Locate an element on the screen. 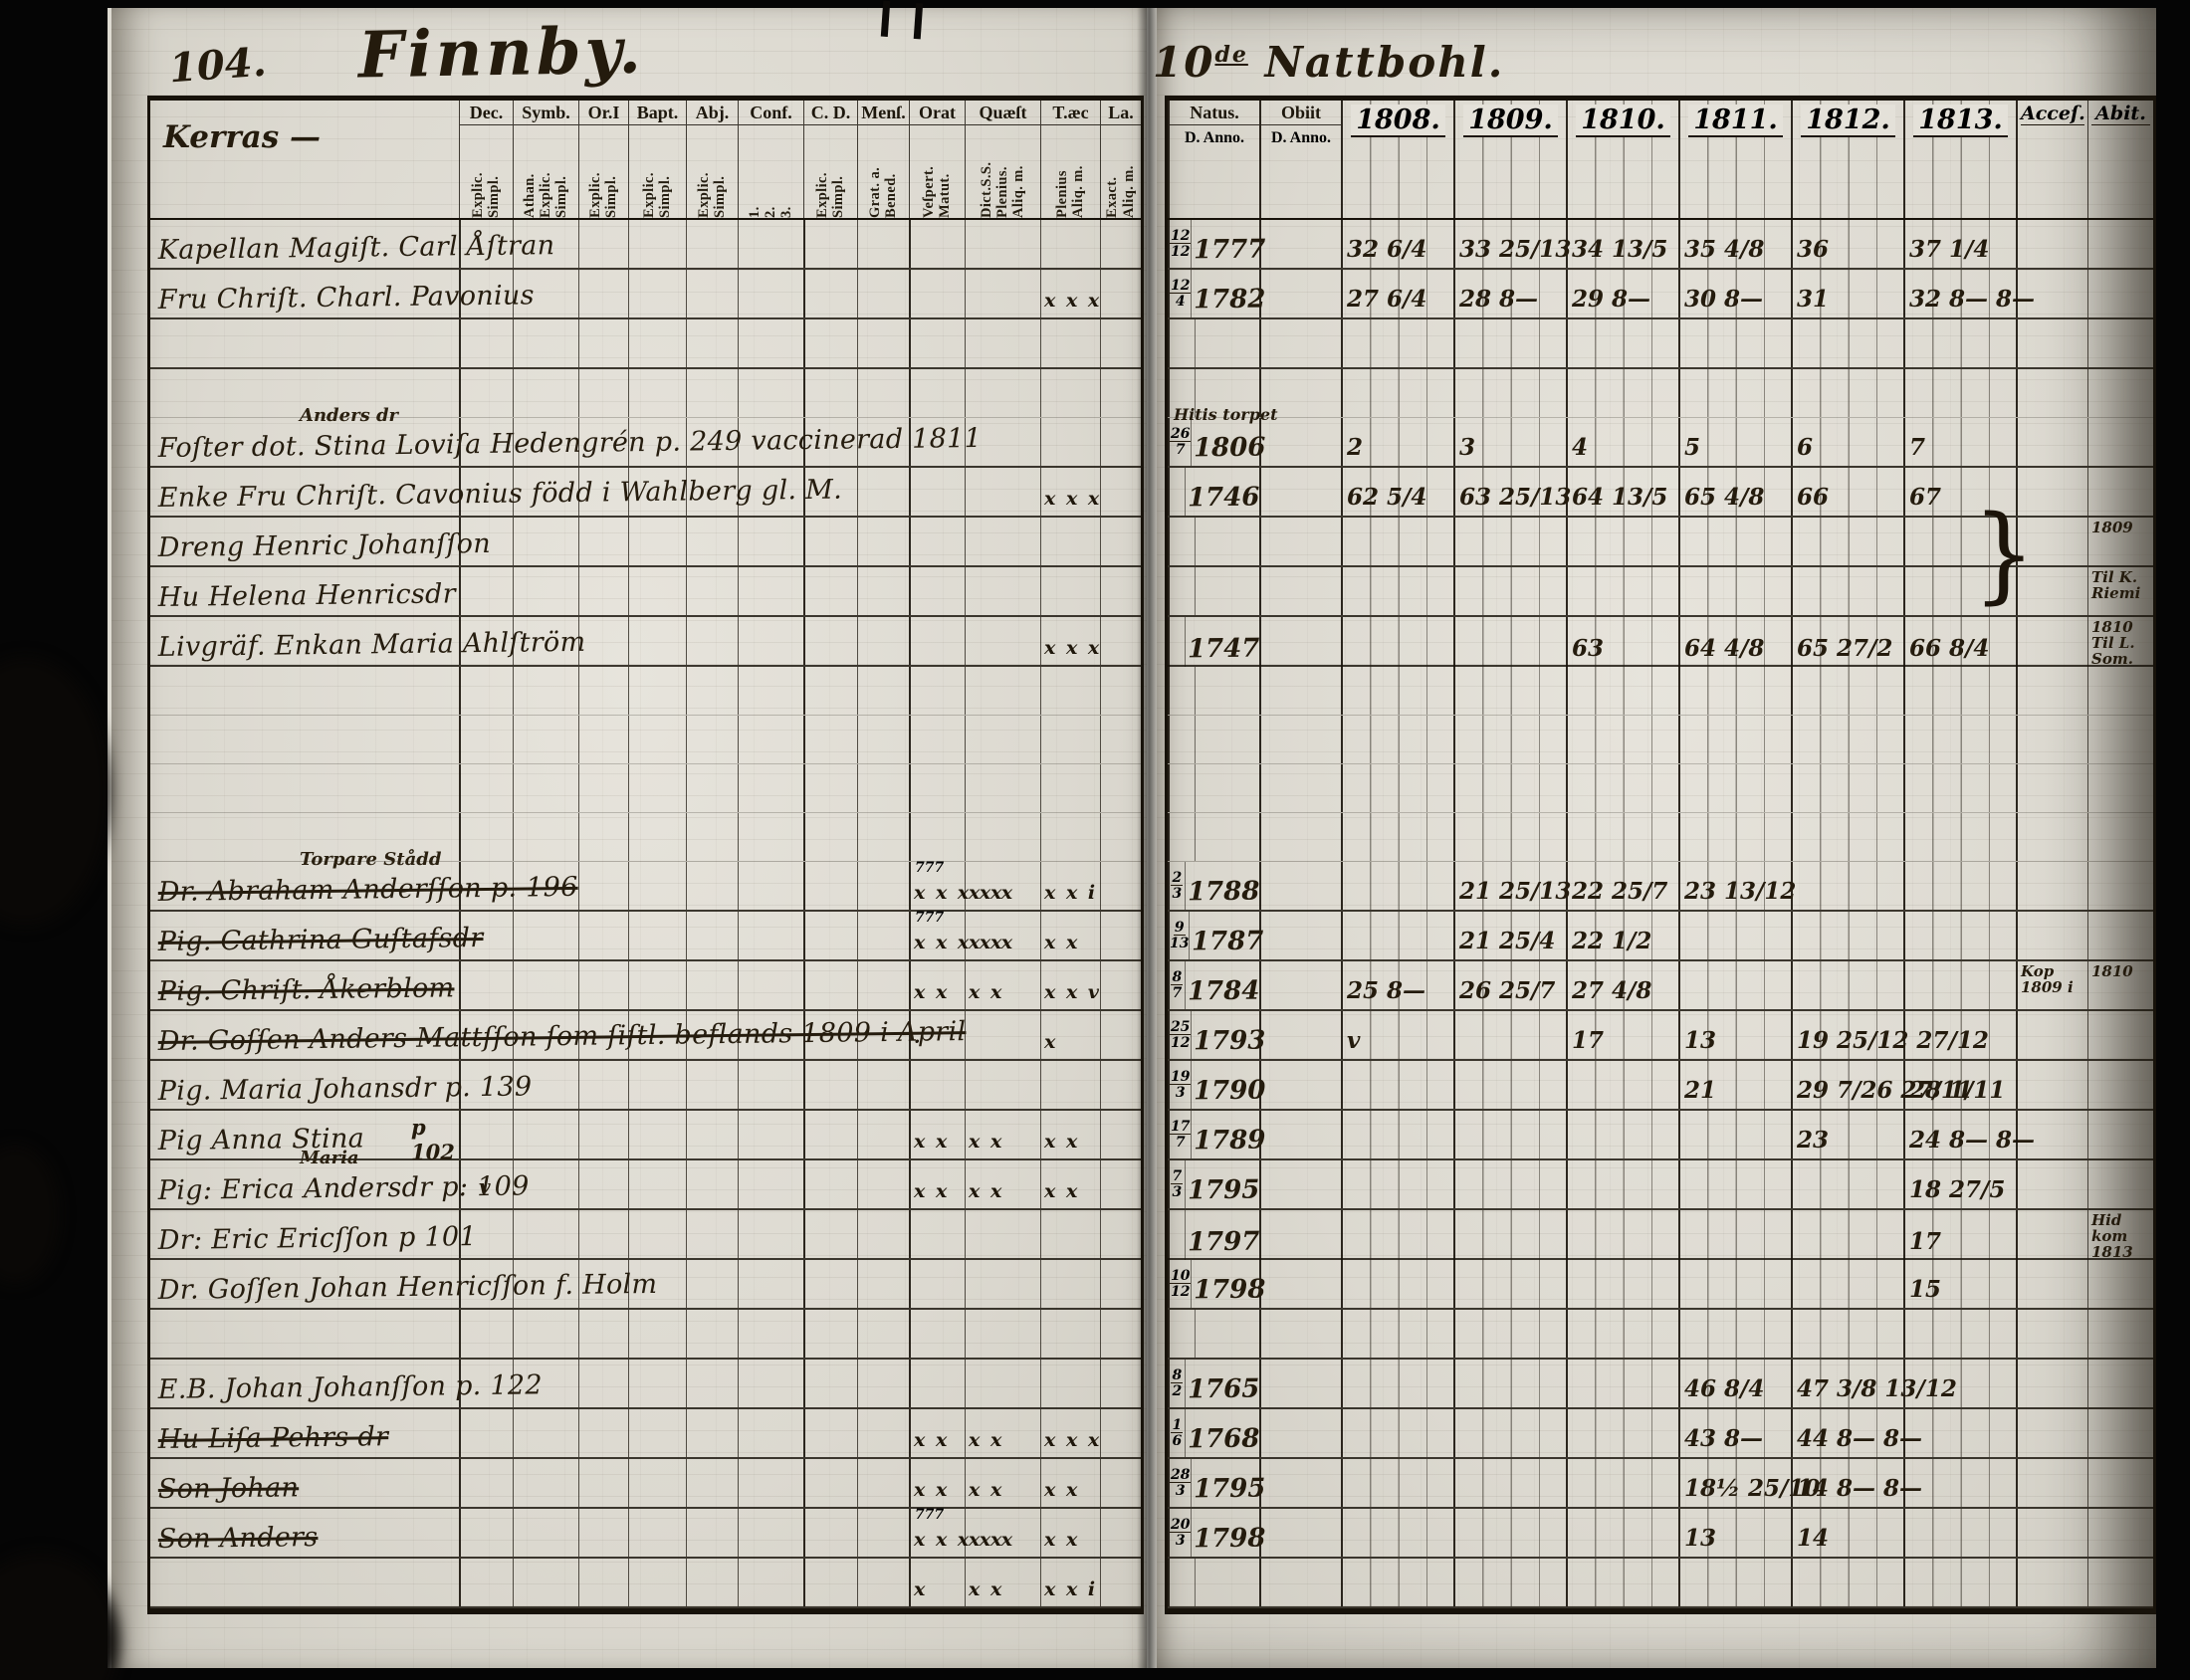 The height and width of the screenshot is (1680, 2190). person-name: Son Johan is located at coordinates (228, 1488).